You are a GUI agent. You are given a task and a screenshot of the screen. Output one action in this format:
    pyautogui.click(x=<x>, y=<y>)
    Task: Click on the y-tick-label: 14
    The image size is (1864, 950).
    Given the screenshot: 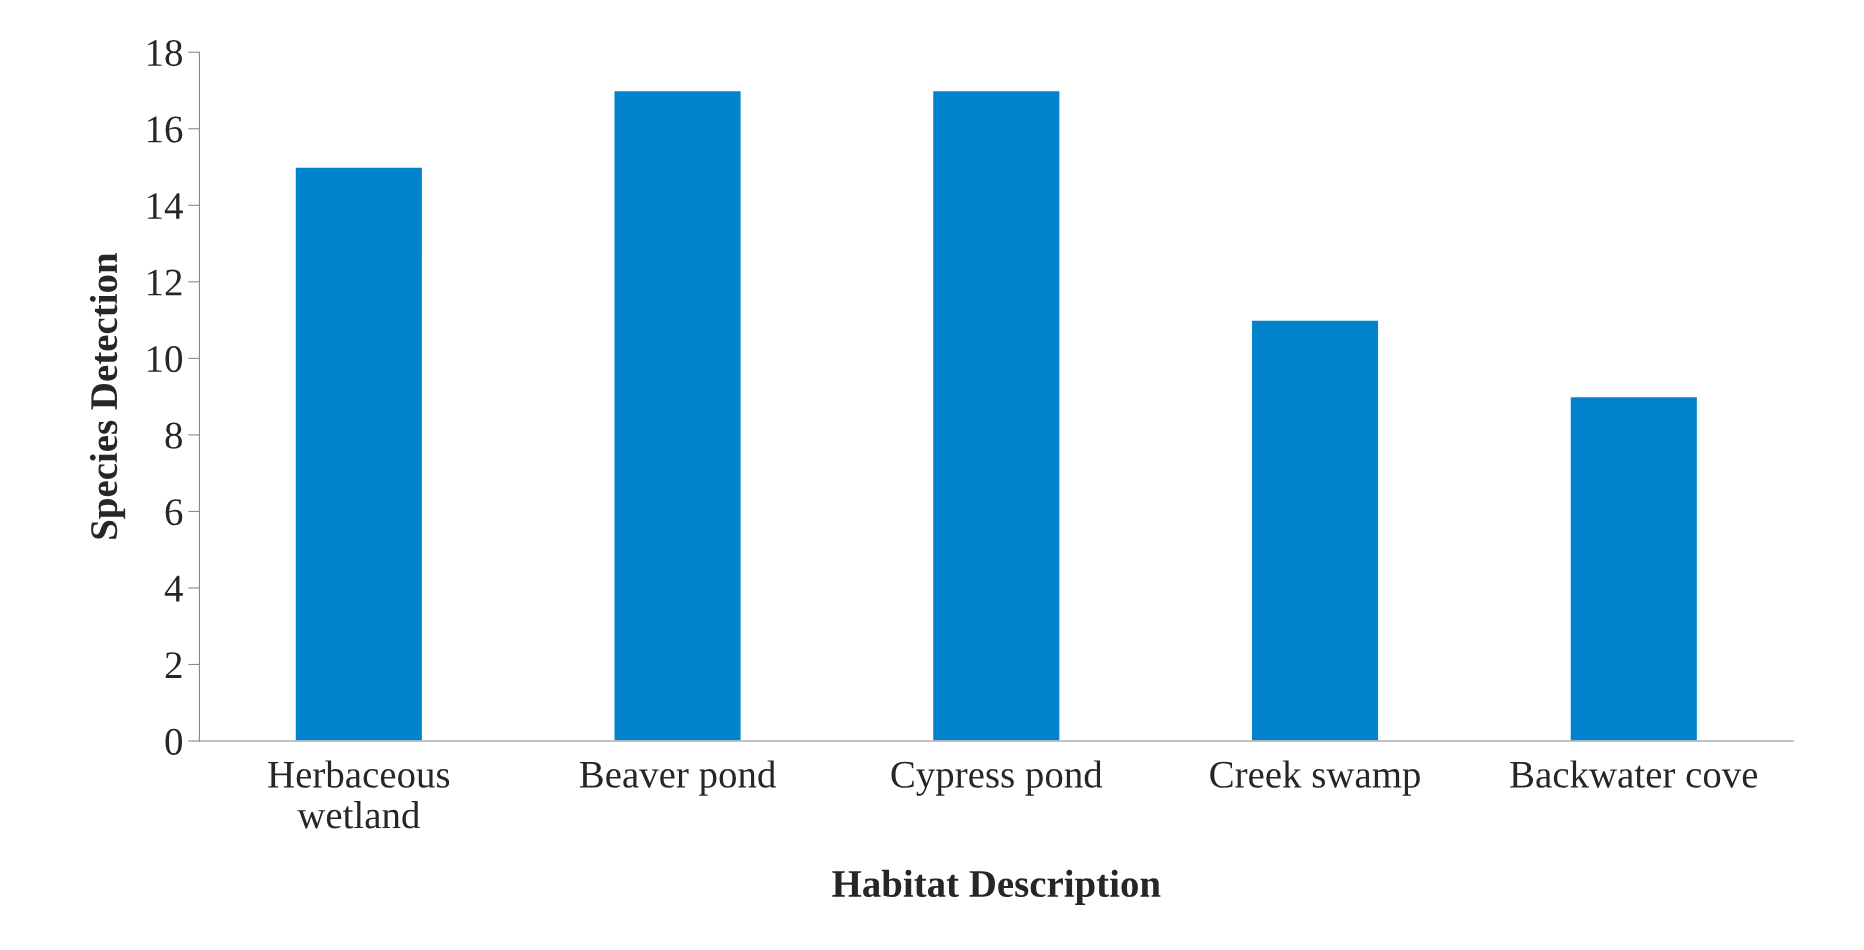 What is the action you would take?
    pyautogui.click(x=165, y=206)
    